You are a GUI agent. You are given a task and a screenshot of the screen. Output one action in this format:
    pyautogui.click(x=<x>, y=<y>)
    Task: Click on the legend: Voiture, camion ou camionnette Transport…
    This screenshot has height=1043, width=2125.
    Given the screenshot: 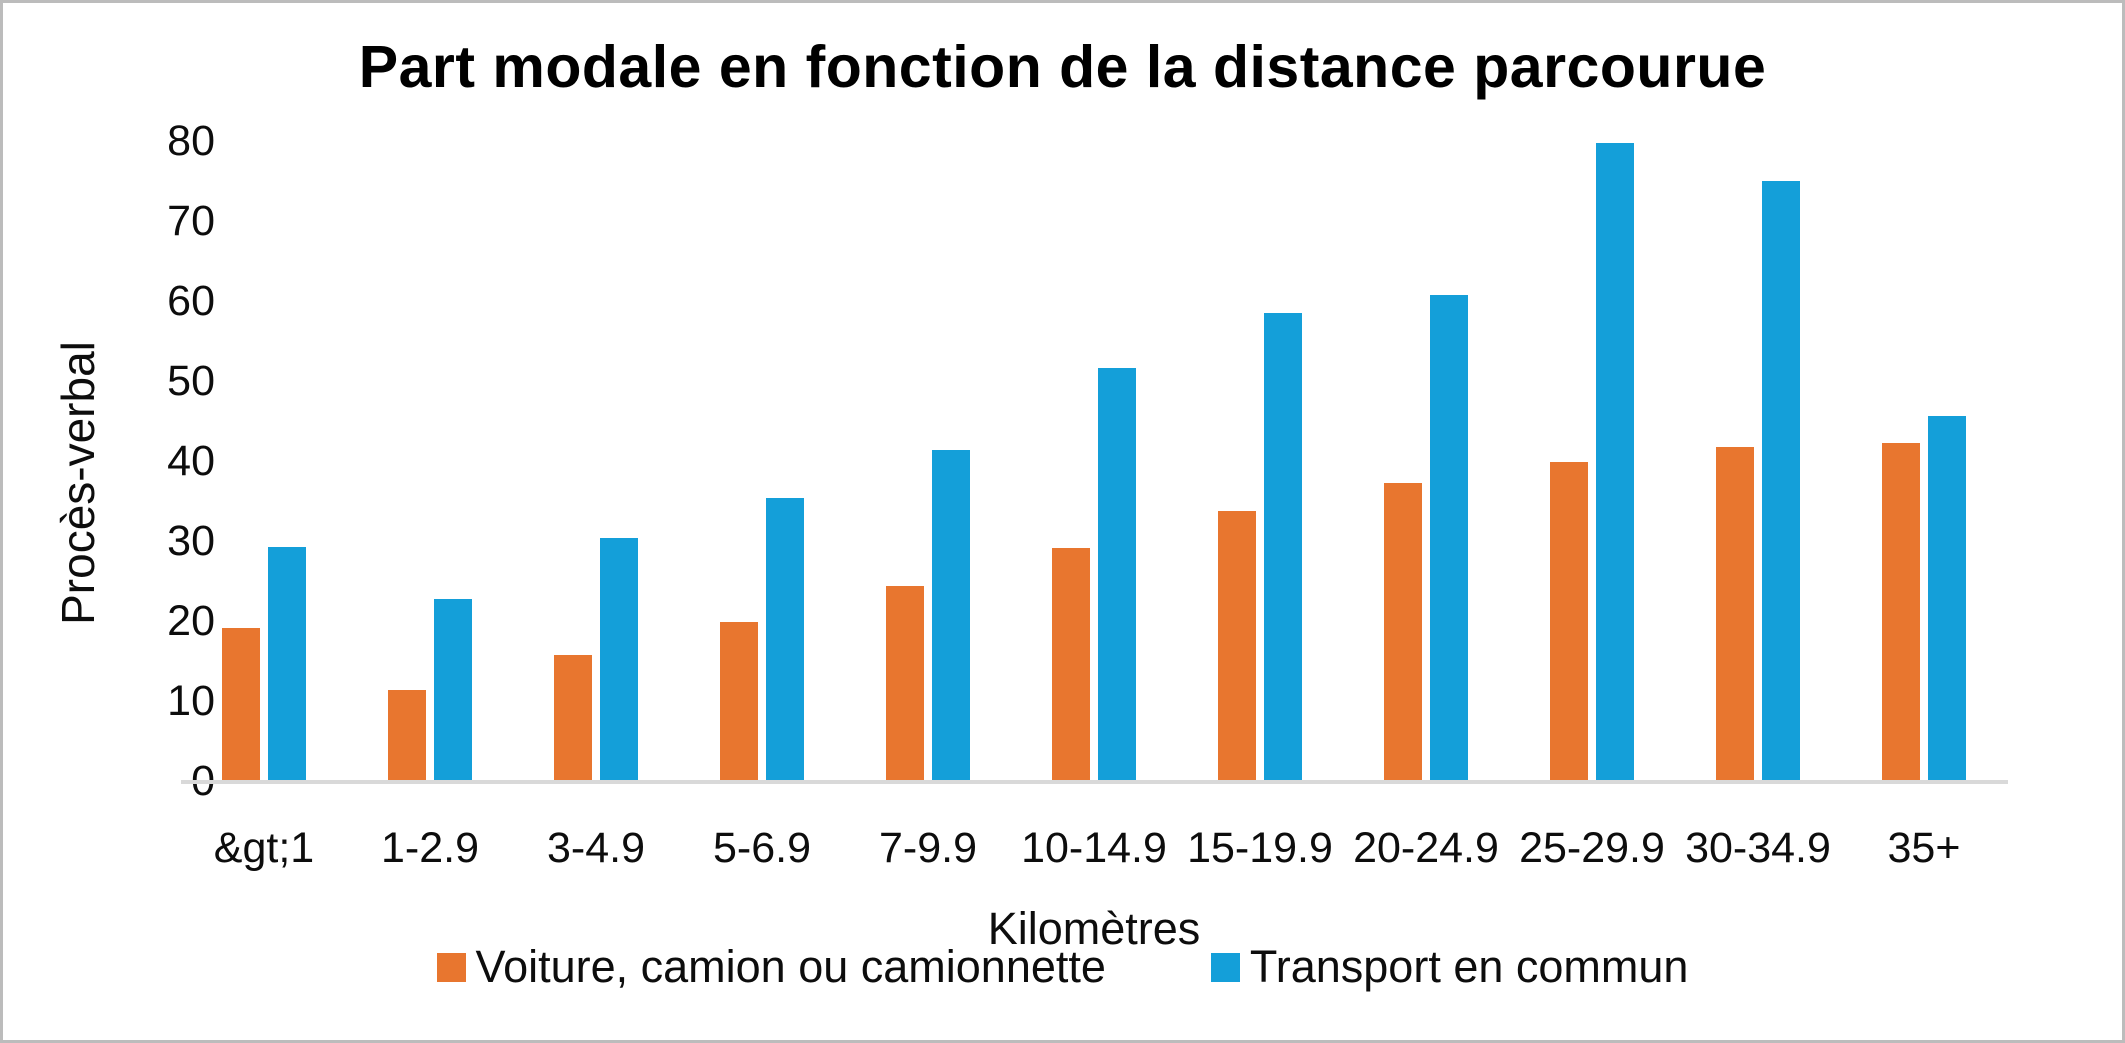 What is the action you would take?
    pyautogui.click(x=1062, y=967)
    